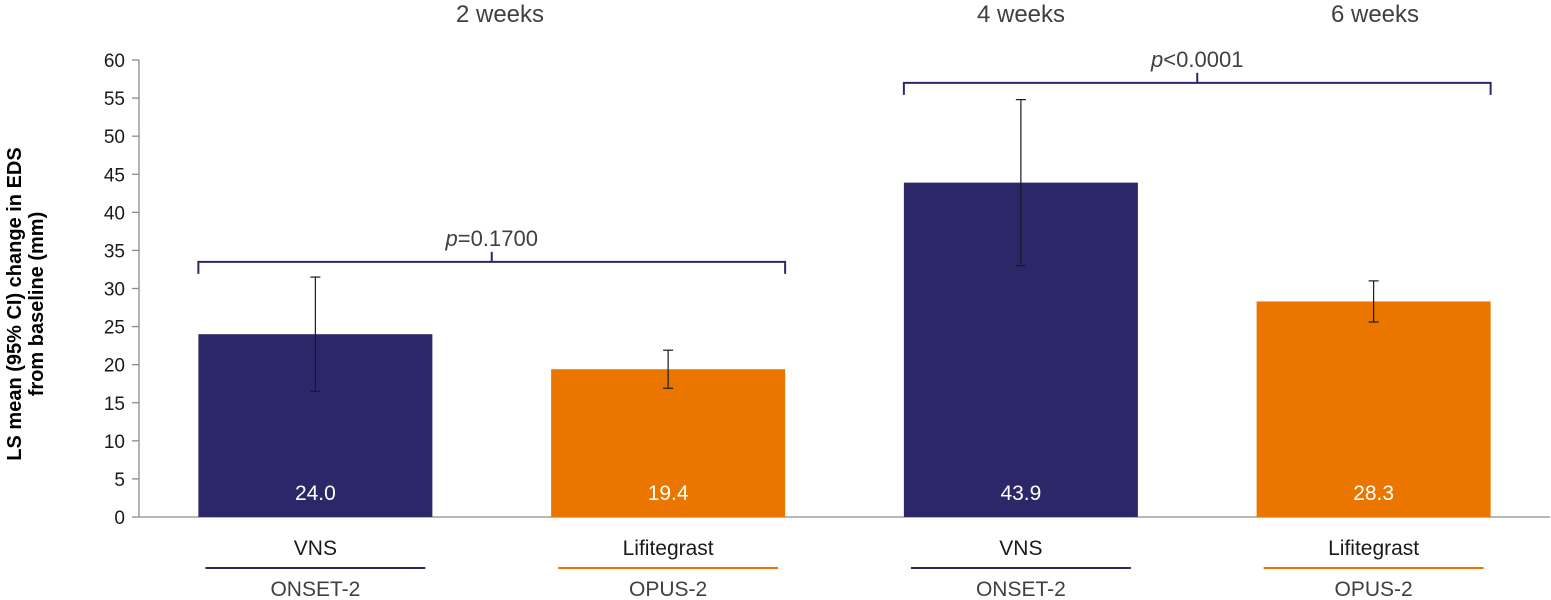 The image size is (1551, 600). What do you see at coordinates (1203, 59) in the screenshot?
I see `p-value-text: <0.0001` at bounding box center [1203, 59].